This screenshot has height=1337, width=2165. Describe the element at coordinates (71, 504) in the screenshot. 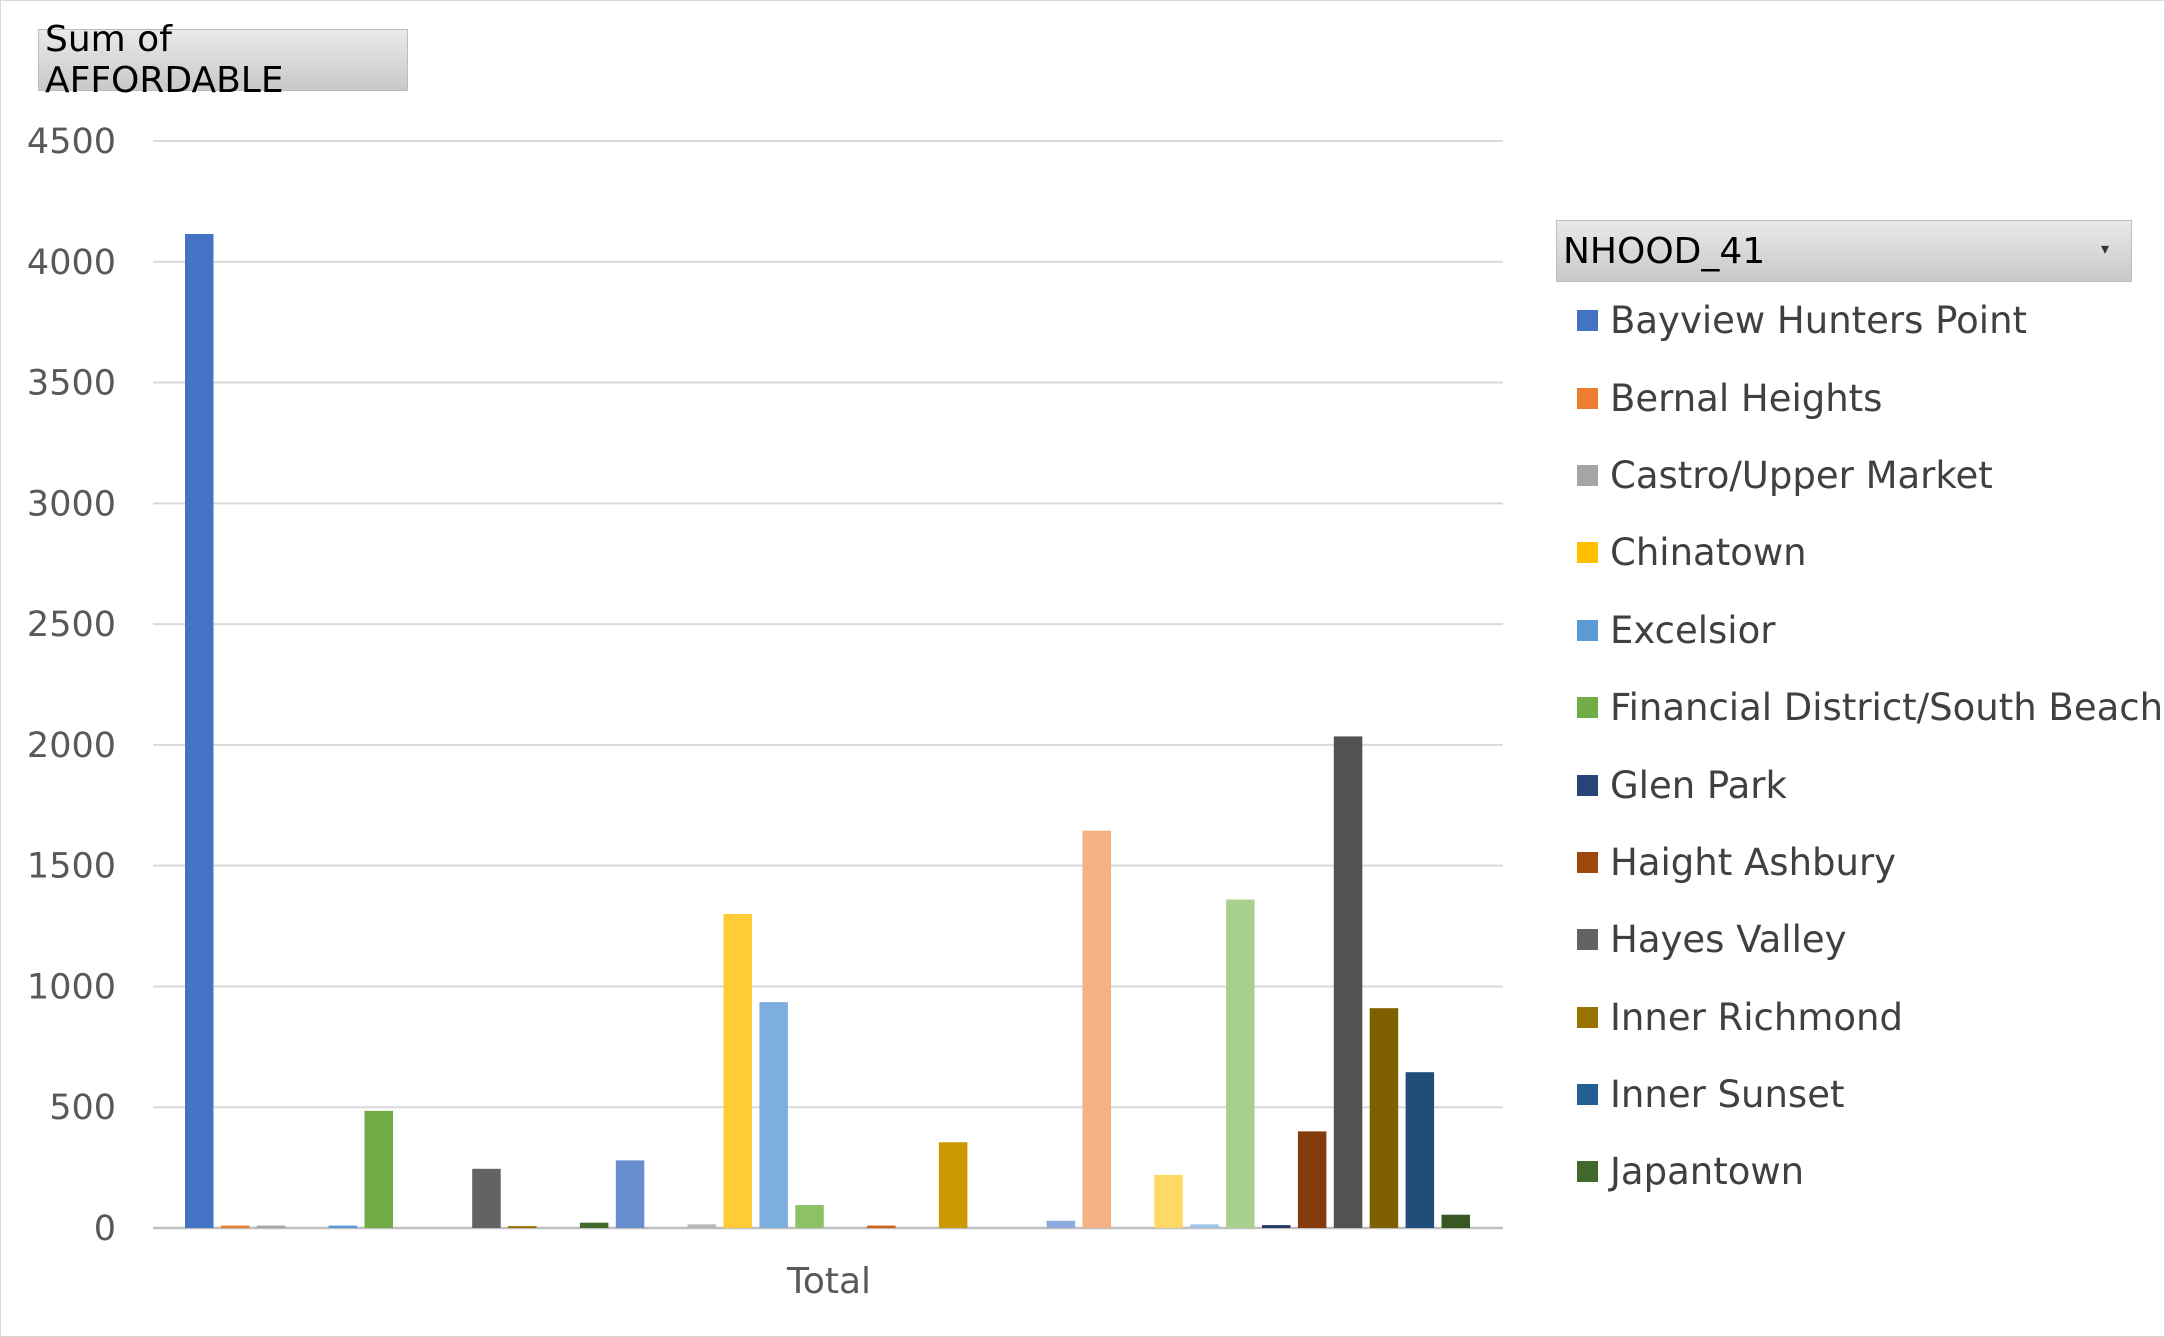

I see `y-tick-label: 3000` at that location.